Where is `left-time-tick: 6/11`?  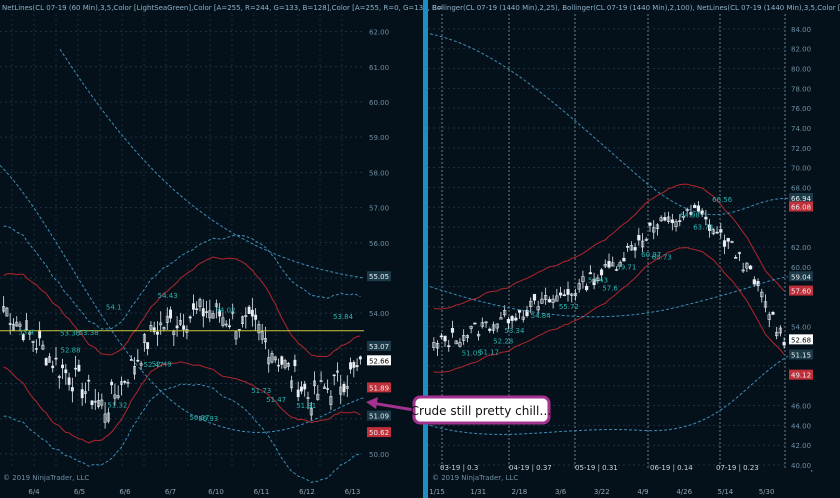 left-time-tick: 6/11 is located at coordinates (262, 492).